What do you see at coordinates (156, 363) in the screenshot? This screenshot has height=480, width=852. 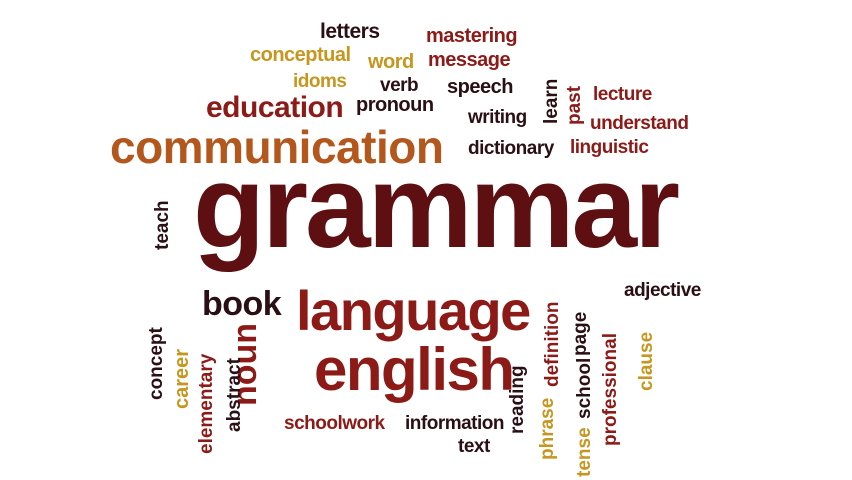 I see `word-concept: concept` at bounding box center [156, 363].